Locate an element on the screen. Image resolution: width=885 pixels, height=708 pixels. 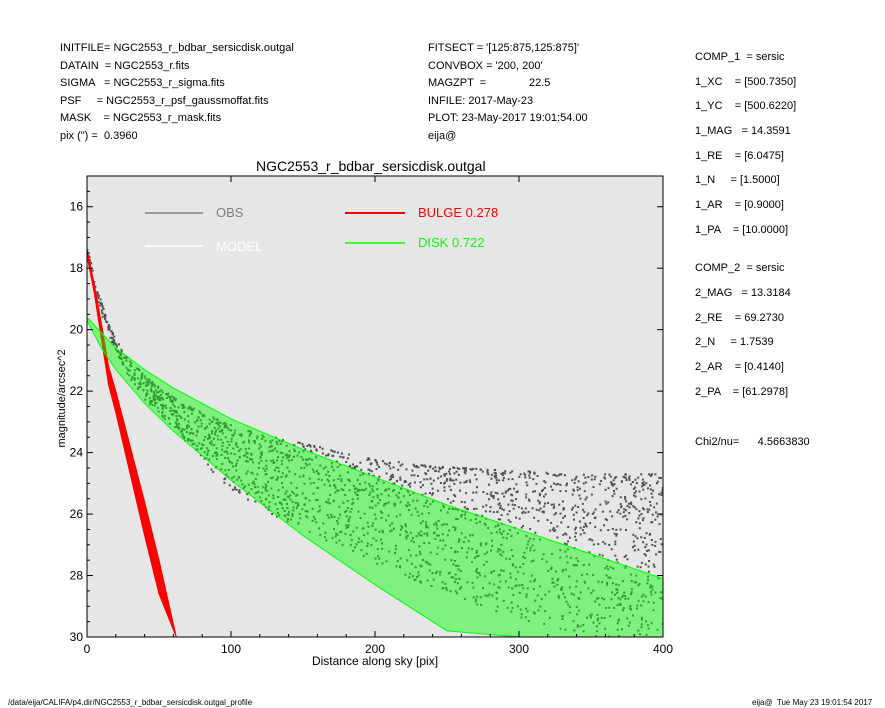
param-line-4: 1_RE = [6.0475] is located at coordinates (739, 156).